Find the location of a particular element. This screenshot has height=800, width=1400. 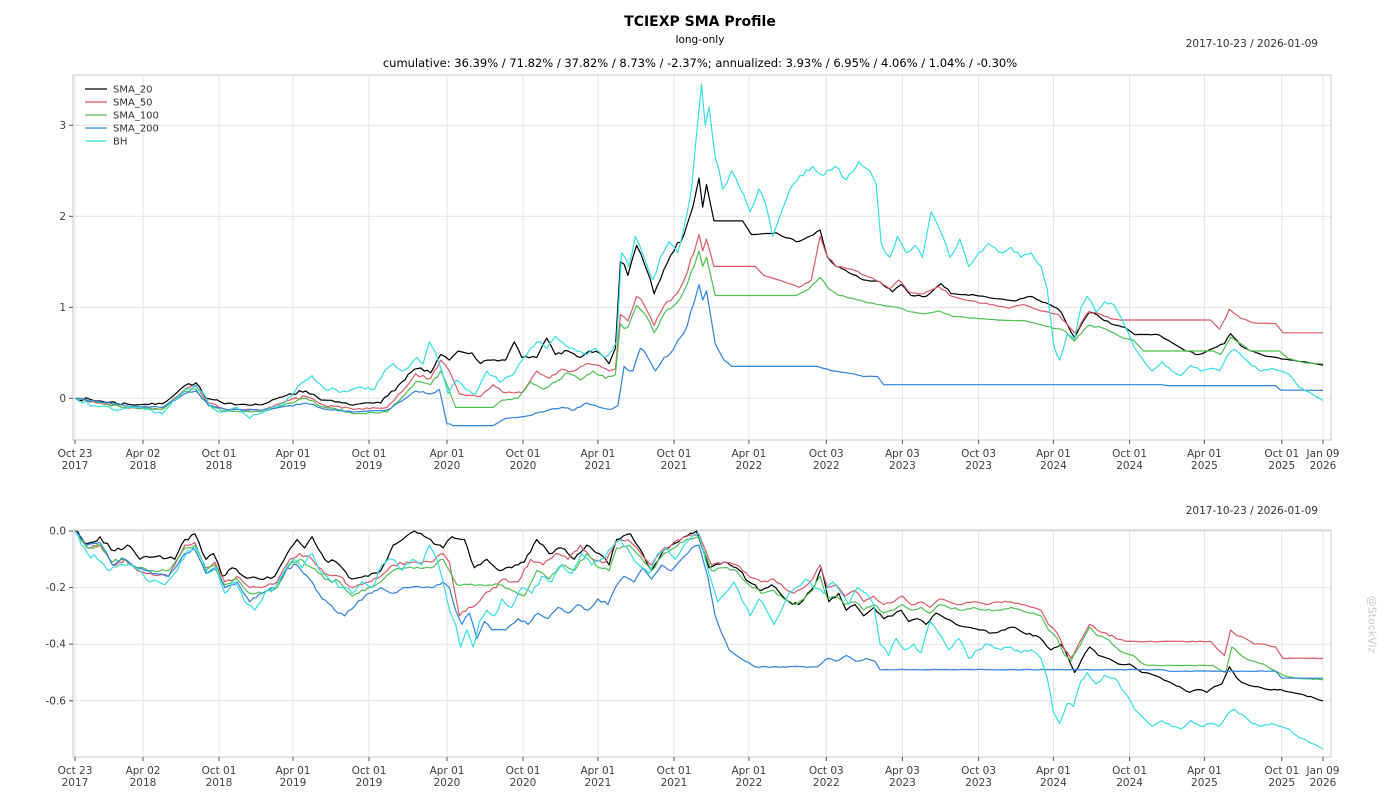

y-axis-tick-label: 3 is located at coordinates (62, 126).